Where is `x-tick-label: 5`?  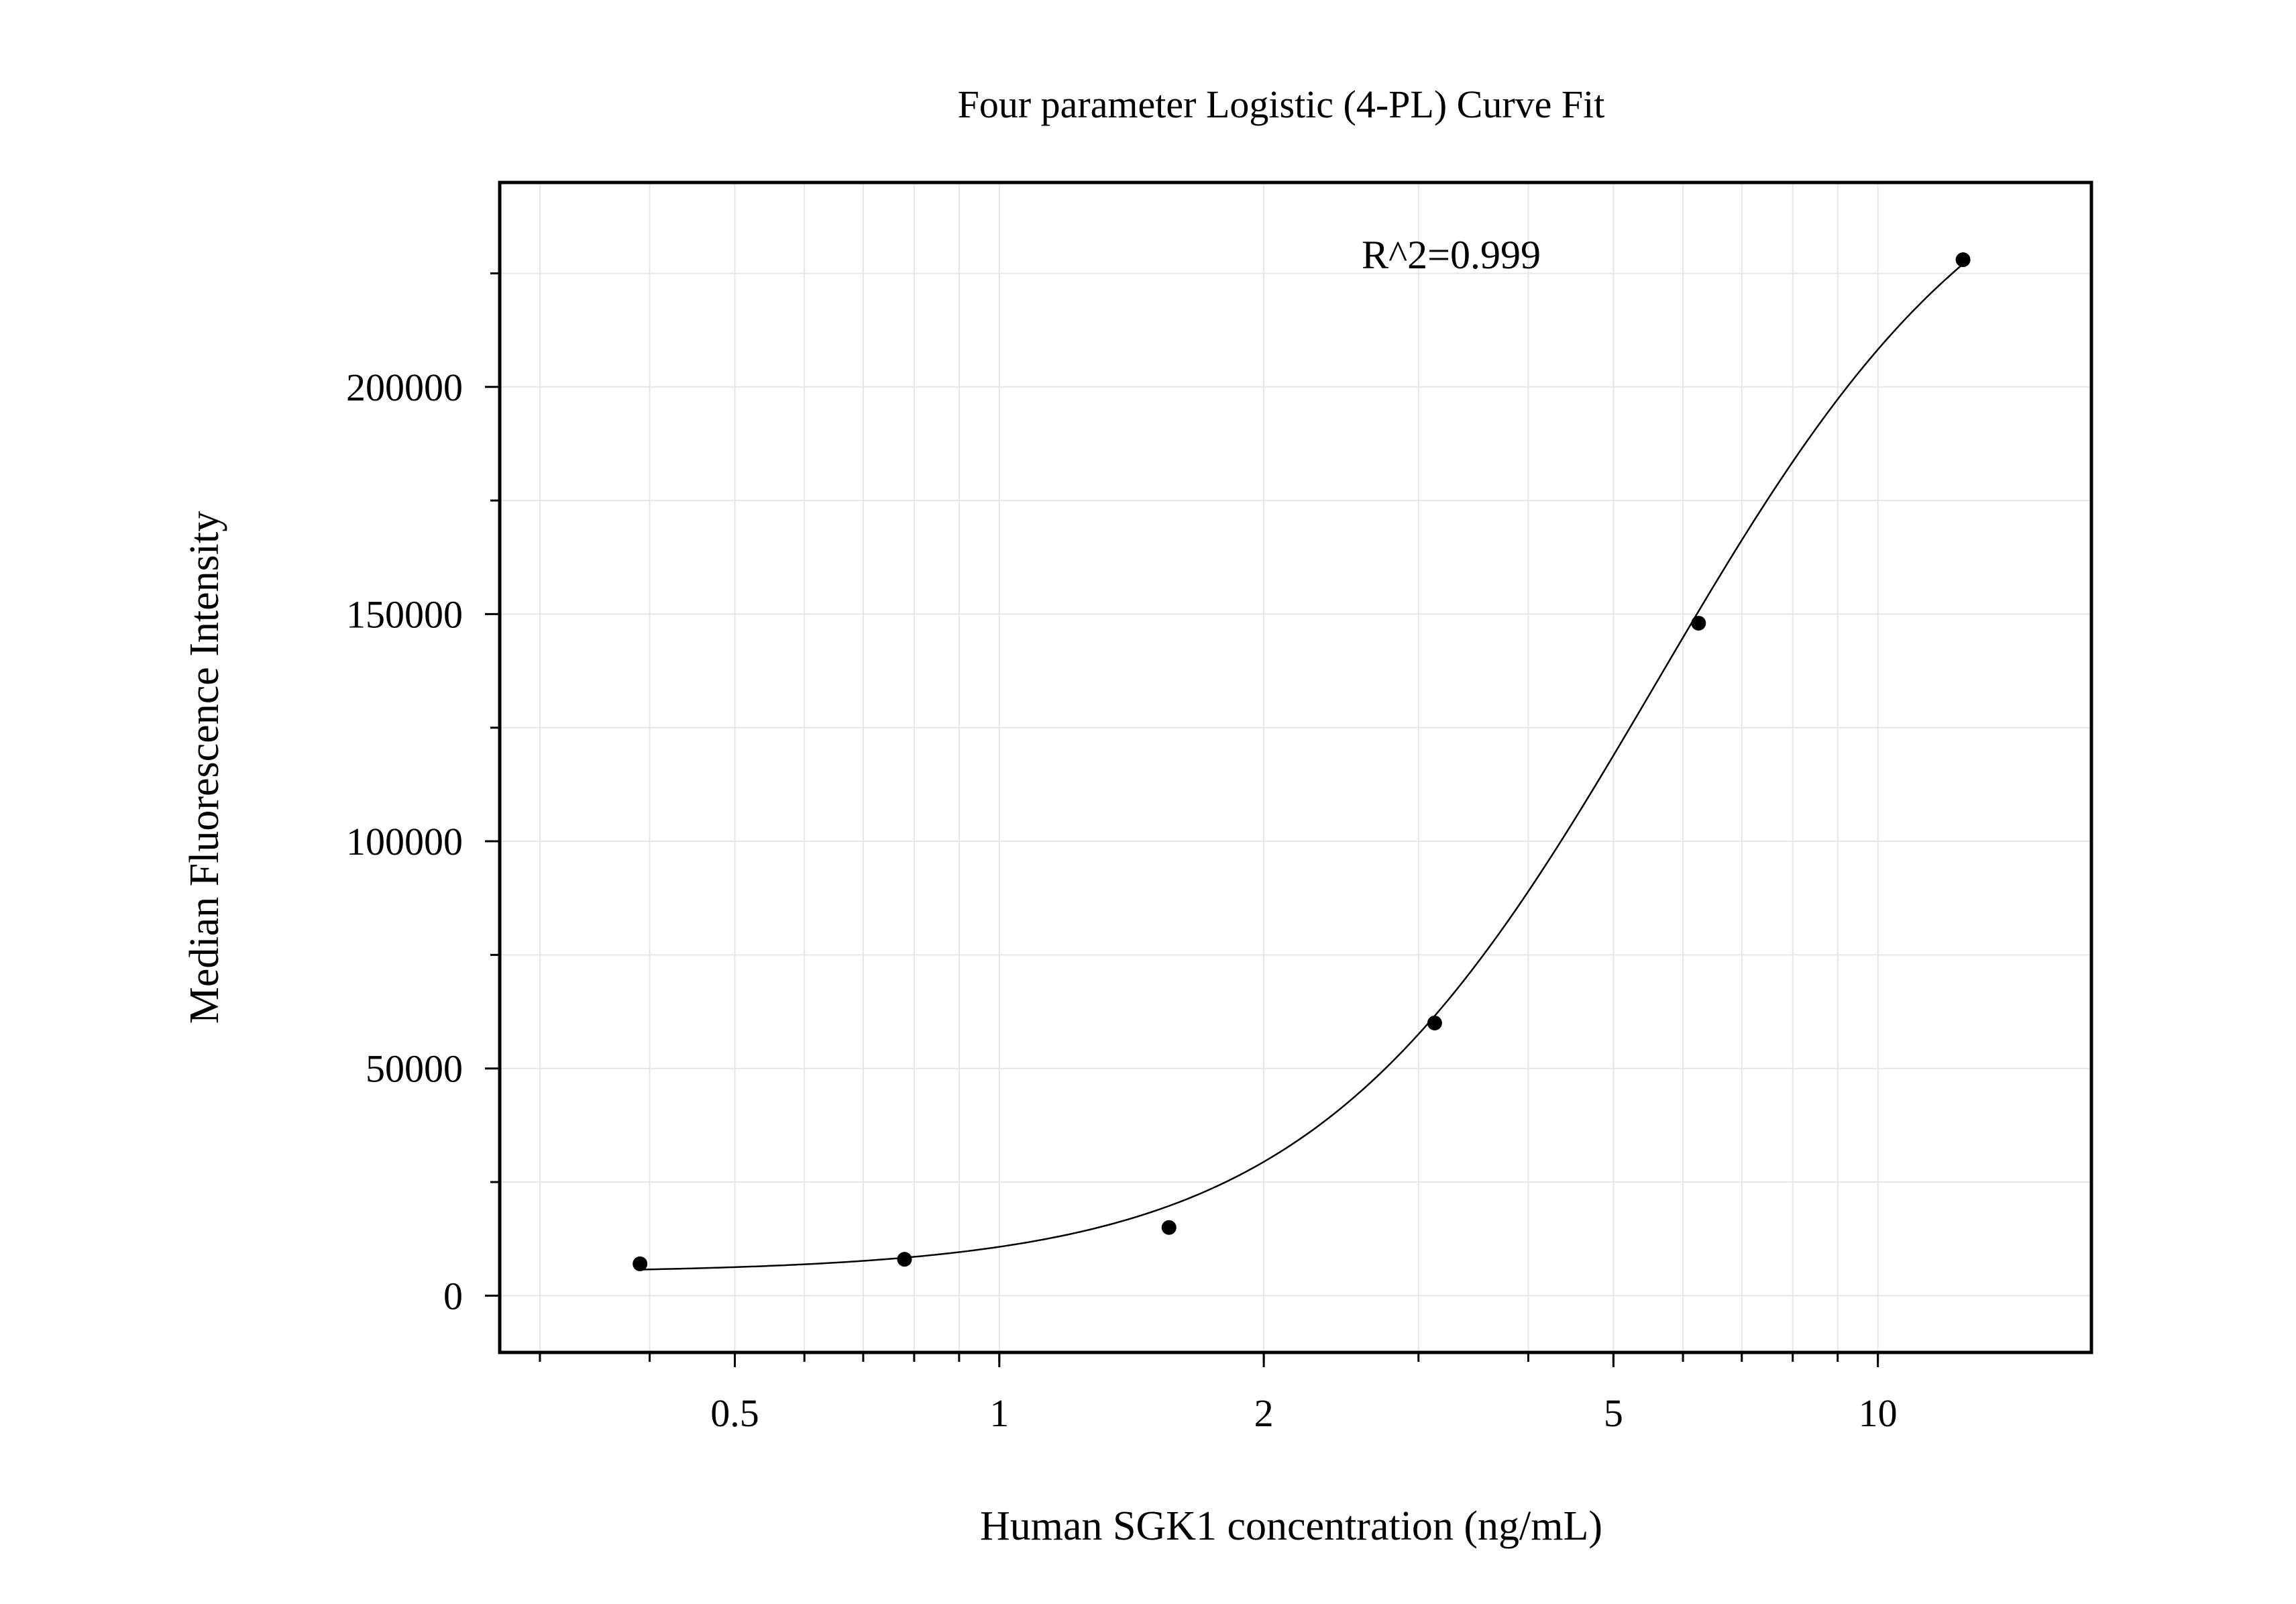
x-tick-label: 5 is located at coordinates (1613, 1413).